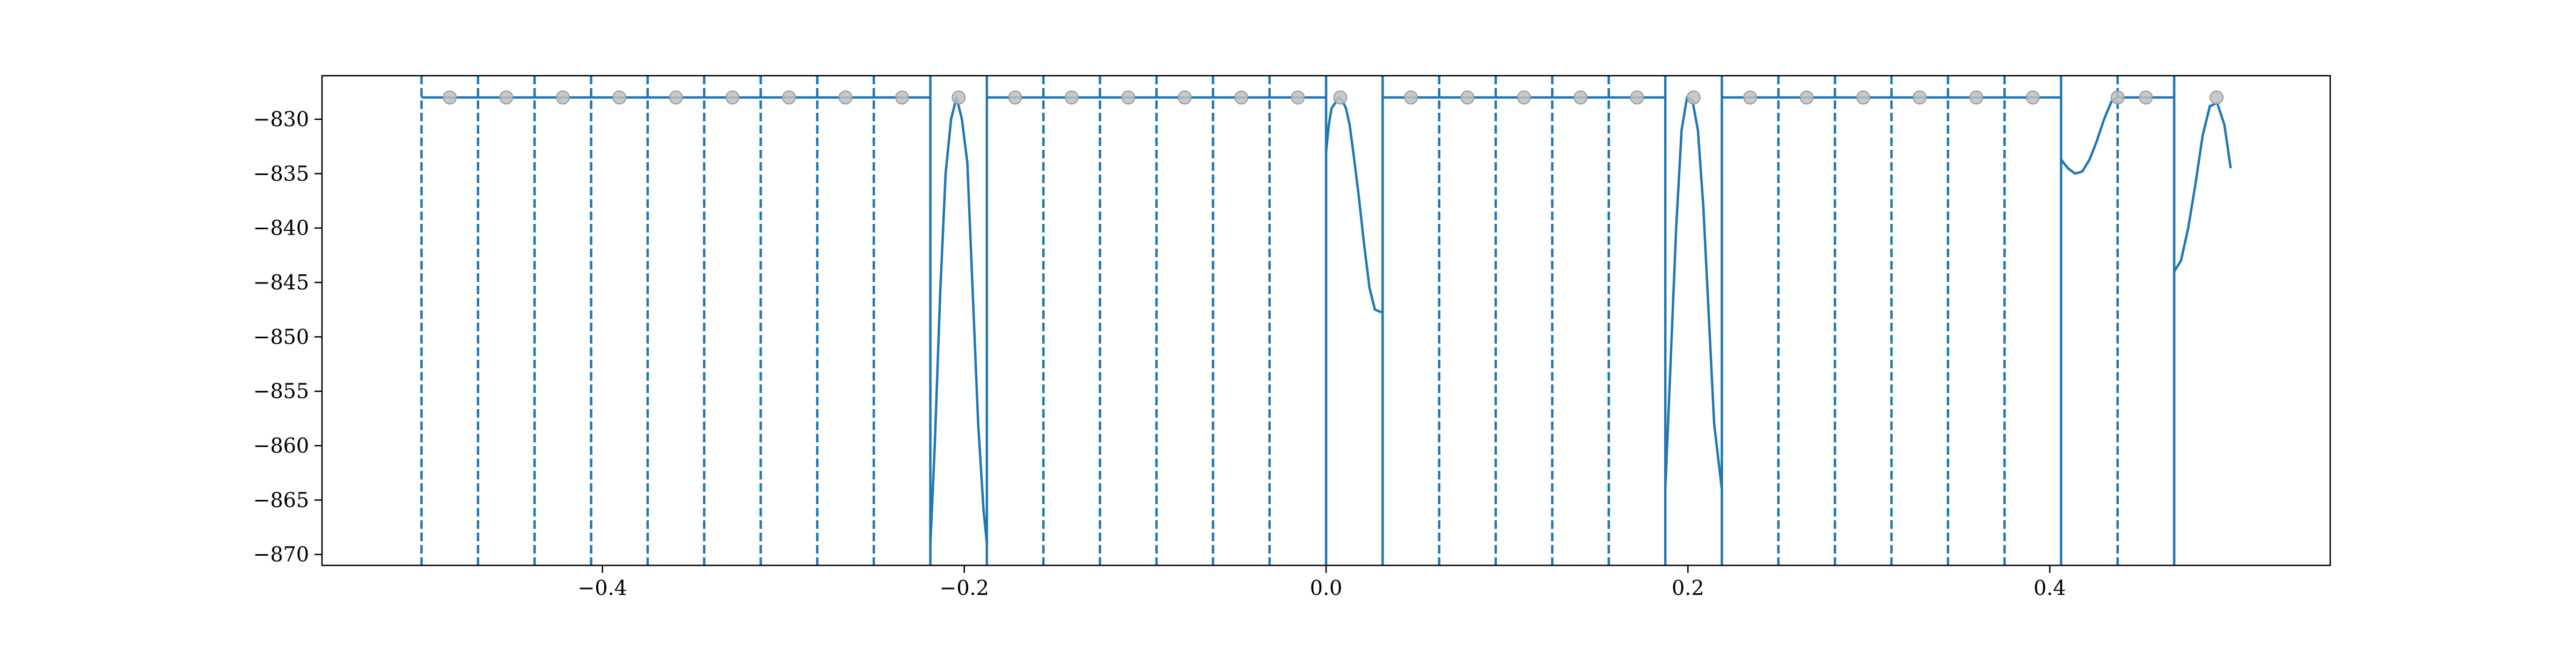  What do you see at coordinates (602, 588) in the screenshot?
I see `x-tick-label-0: −0.4` at bounding box center [602, 588].